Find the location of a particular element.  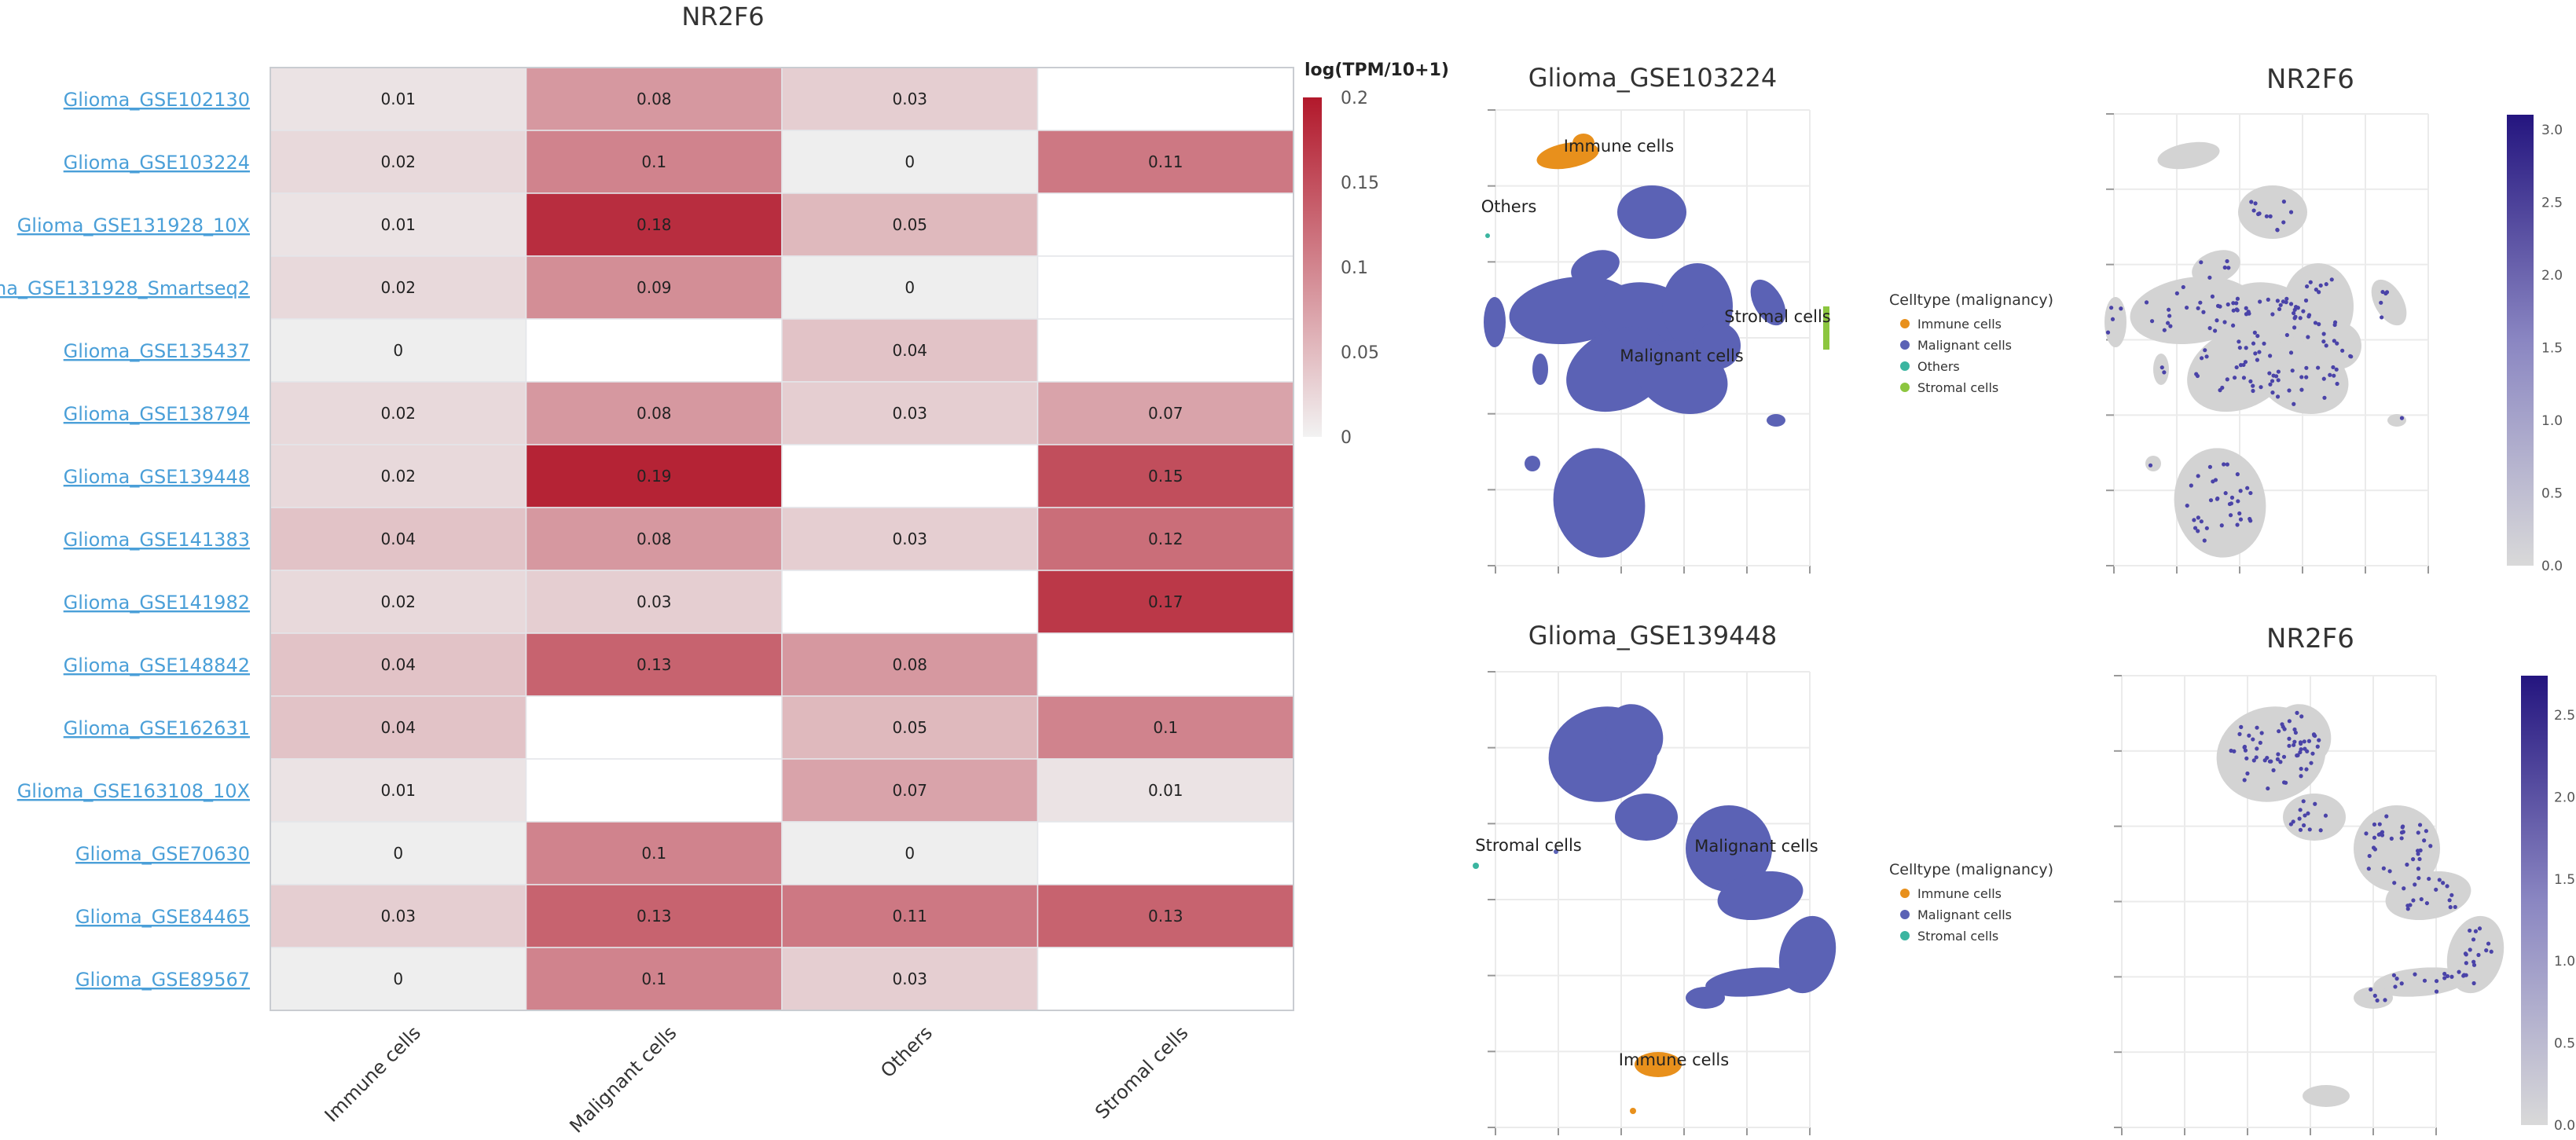

dataset-link: Glioma_GSE70630 is located at coordinates (162, 854).